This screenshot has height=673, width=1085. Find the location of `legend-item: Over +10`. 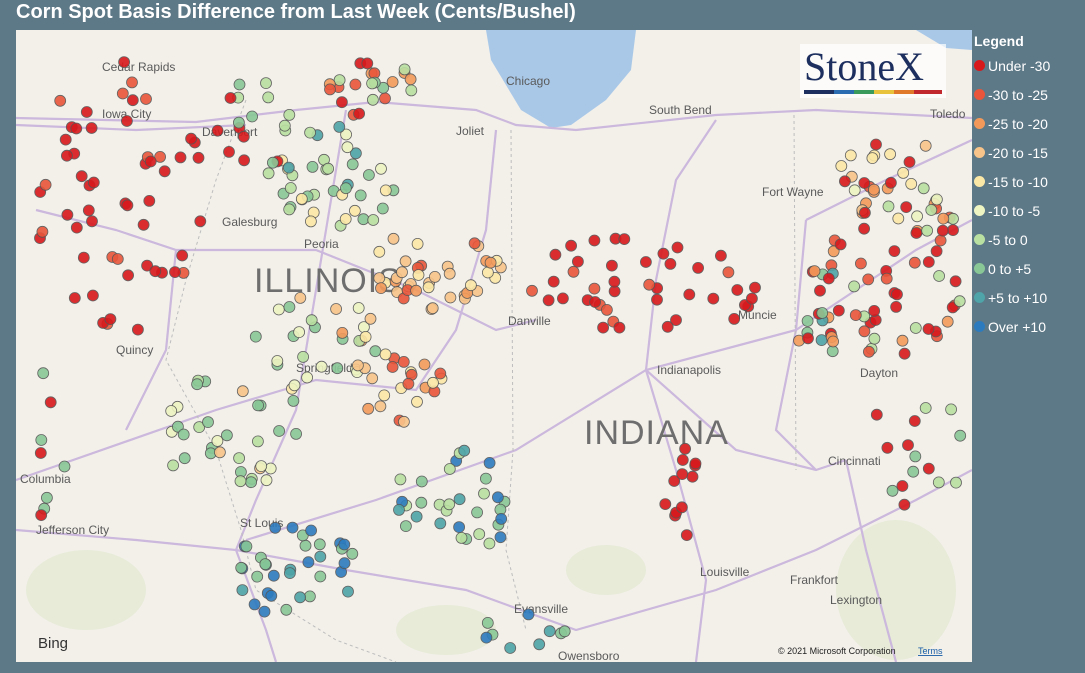

legend-item: Over +10 is located at coordinates (1012, 326).